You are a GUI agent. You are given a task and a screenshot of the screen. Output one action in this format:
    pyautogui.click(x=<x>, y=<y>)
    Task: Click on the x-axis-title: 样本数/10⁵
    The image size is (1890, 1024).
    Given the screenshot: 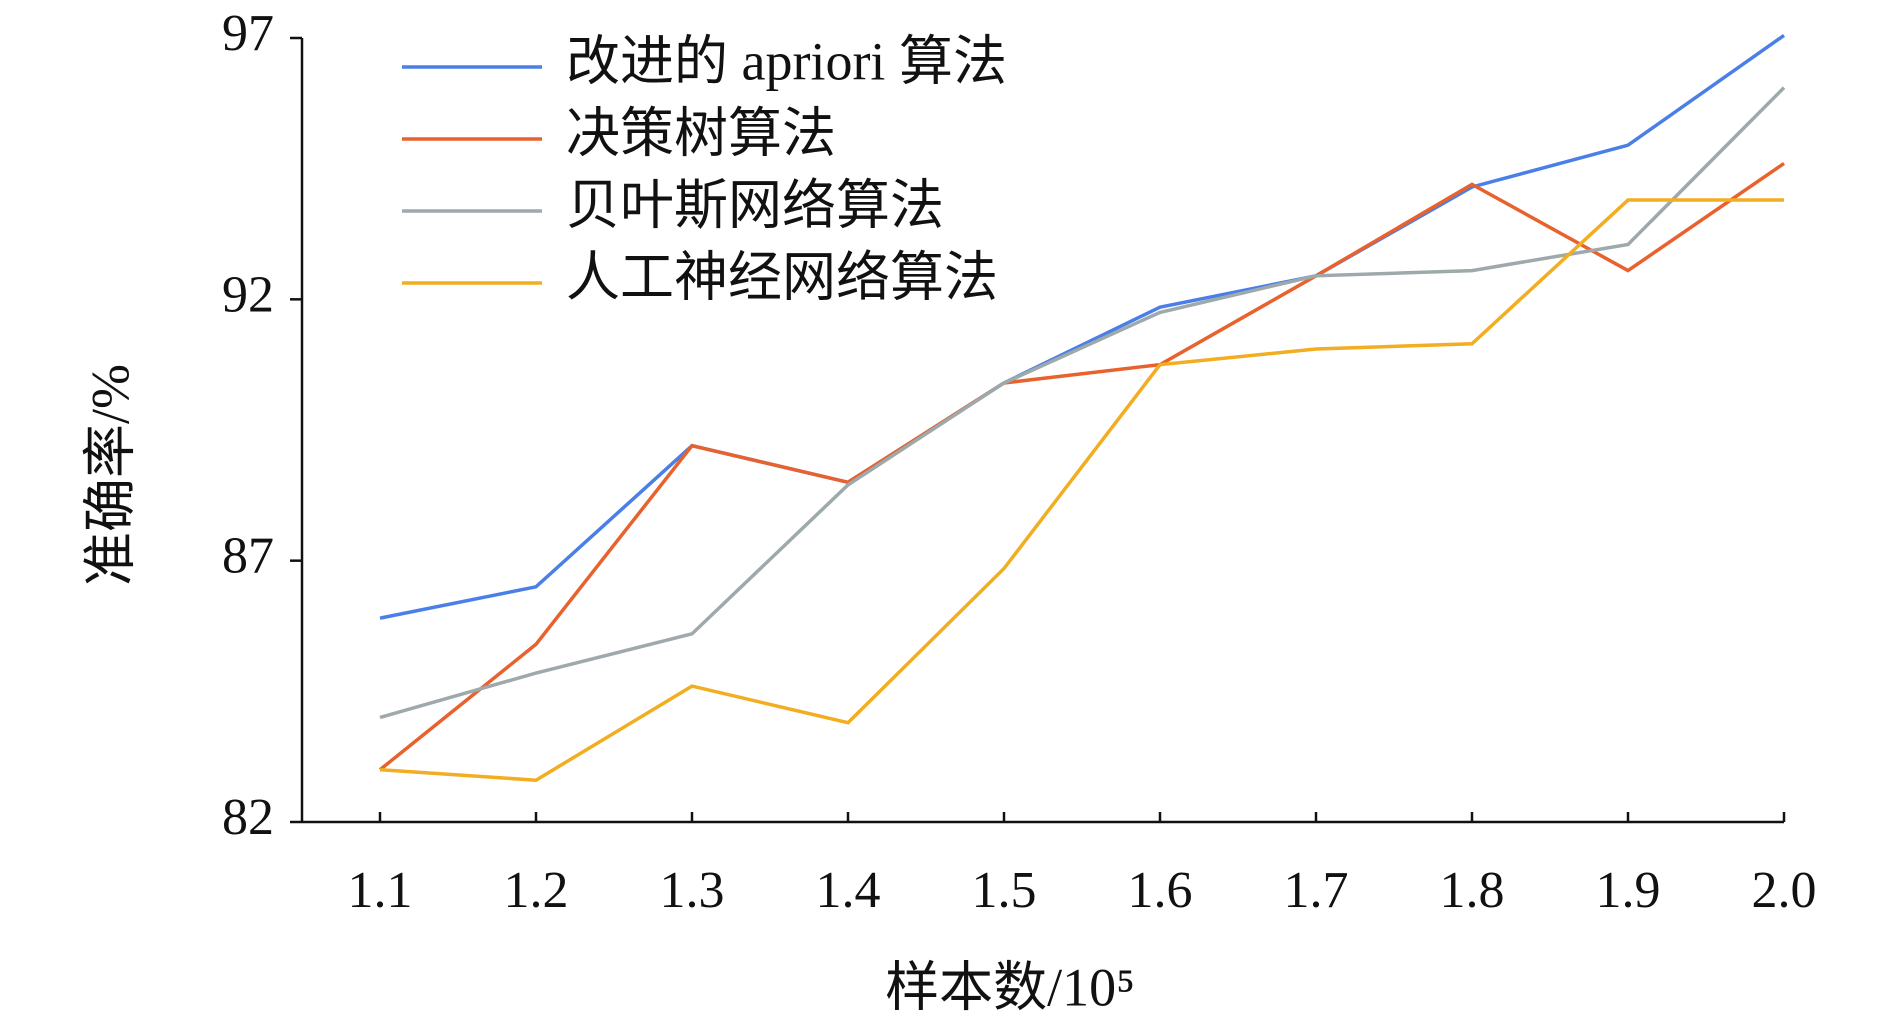 What is the action you would take?
    pyautogui.click(x=1010, y=987)
    